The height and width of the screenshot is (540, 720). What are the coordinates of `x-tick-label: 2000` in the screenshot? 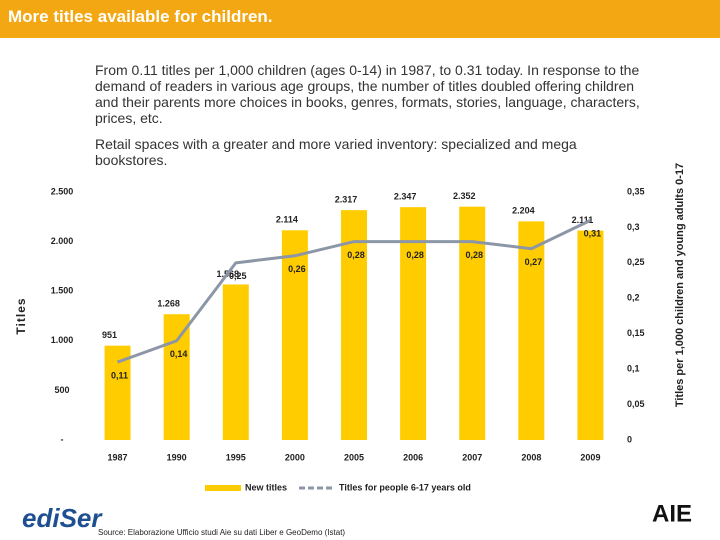 It's located at (295, 457).